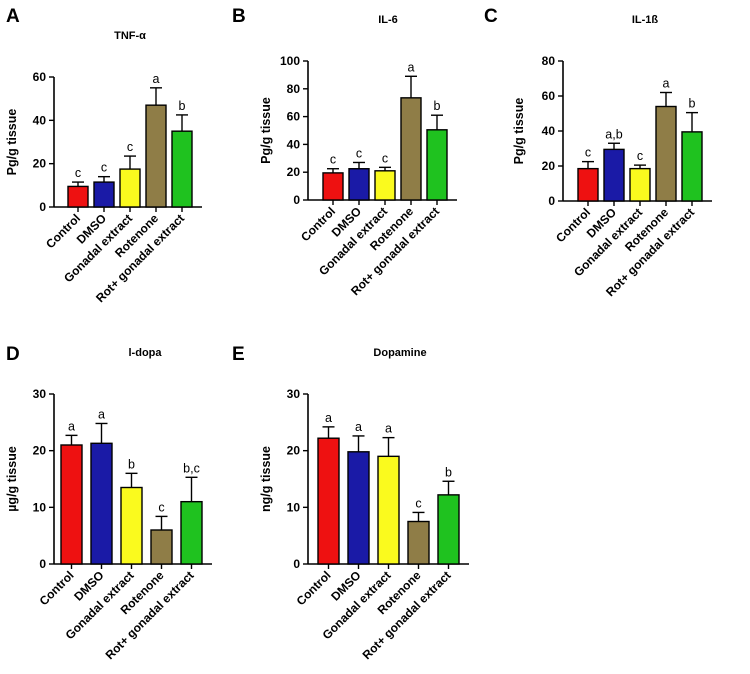 This screenshot has width=750, height=674. What do you see at coordinates (238, 354) in the screenshot?
I see `panel-label: E` at bounding box center [238, 354].